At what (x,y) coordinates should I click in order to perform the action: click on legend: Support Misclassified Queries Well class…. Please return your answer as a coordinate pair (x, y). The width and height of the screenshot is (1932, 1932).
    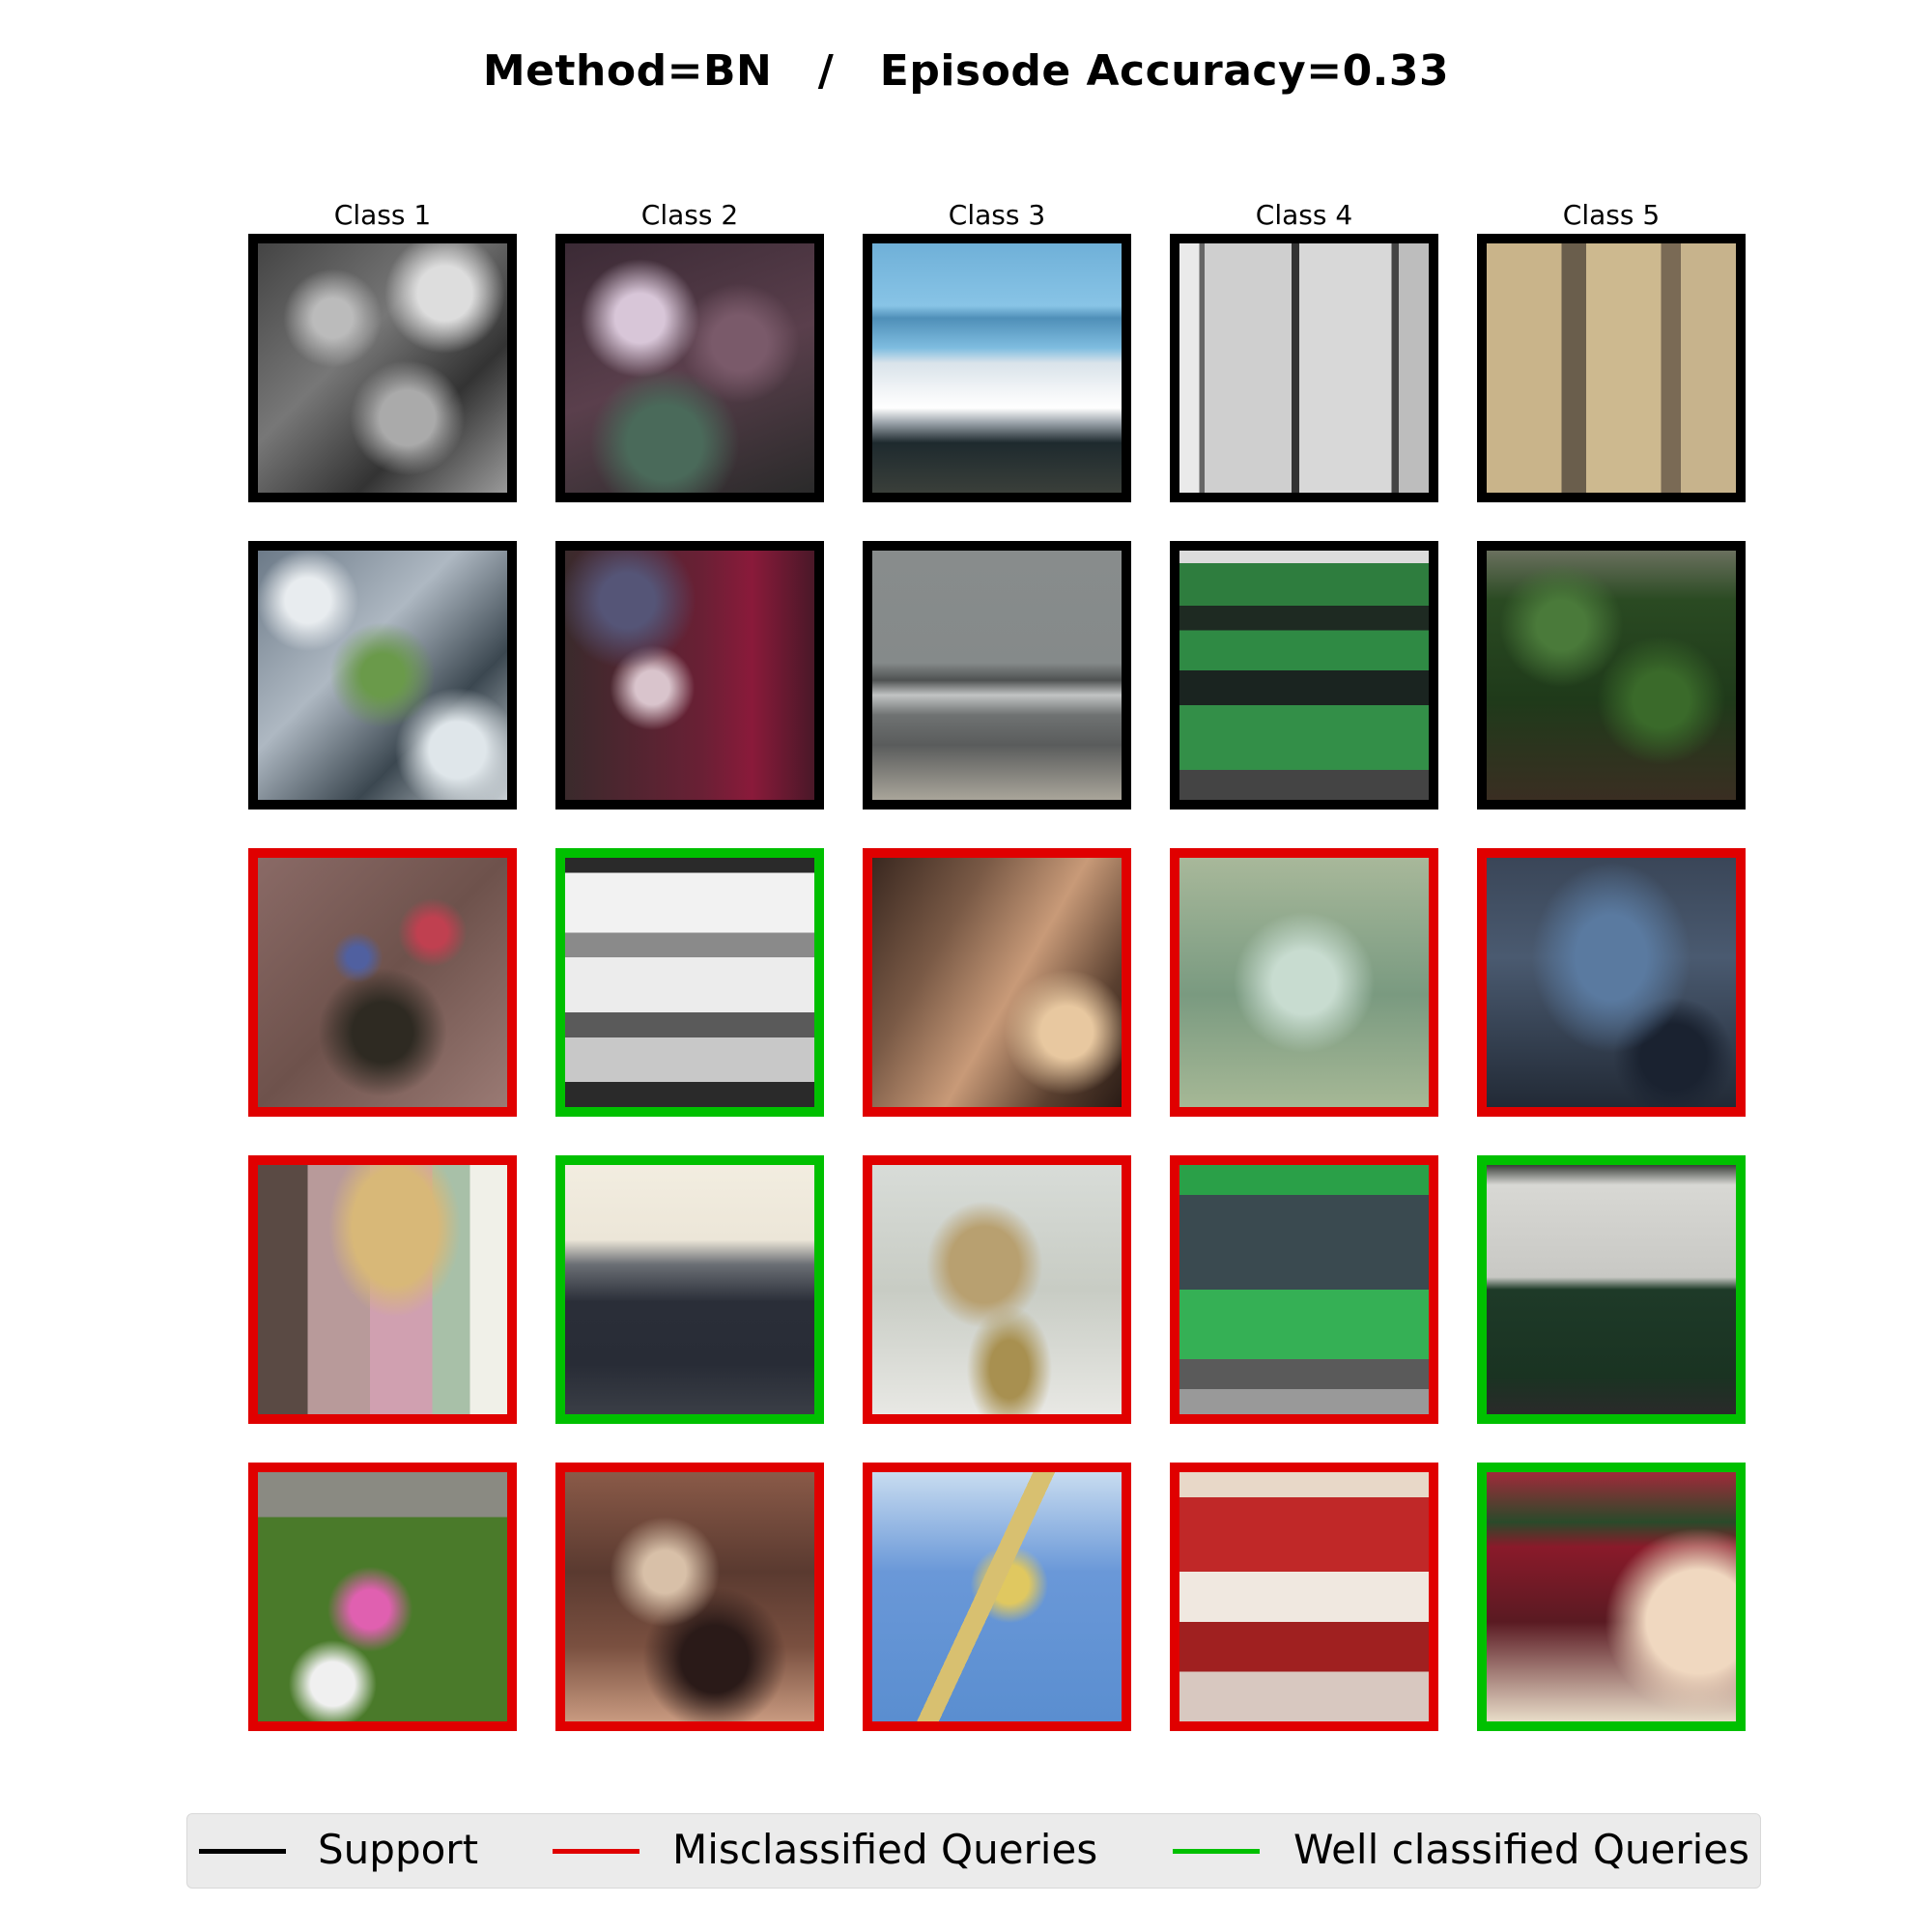
    Looking at the image, I should click on (973, 1851).